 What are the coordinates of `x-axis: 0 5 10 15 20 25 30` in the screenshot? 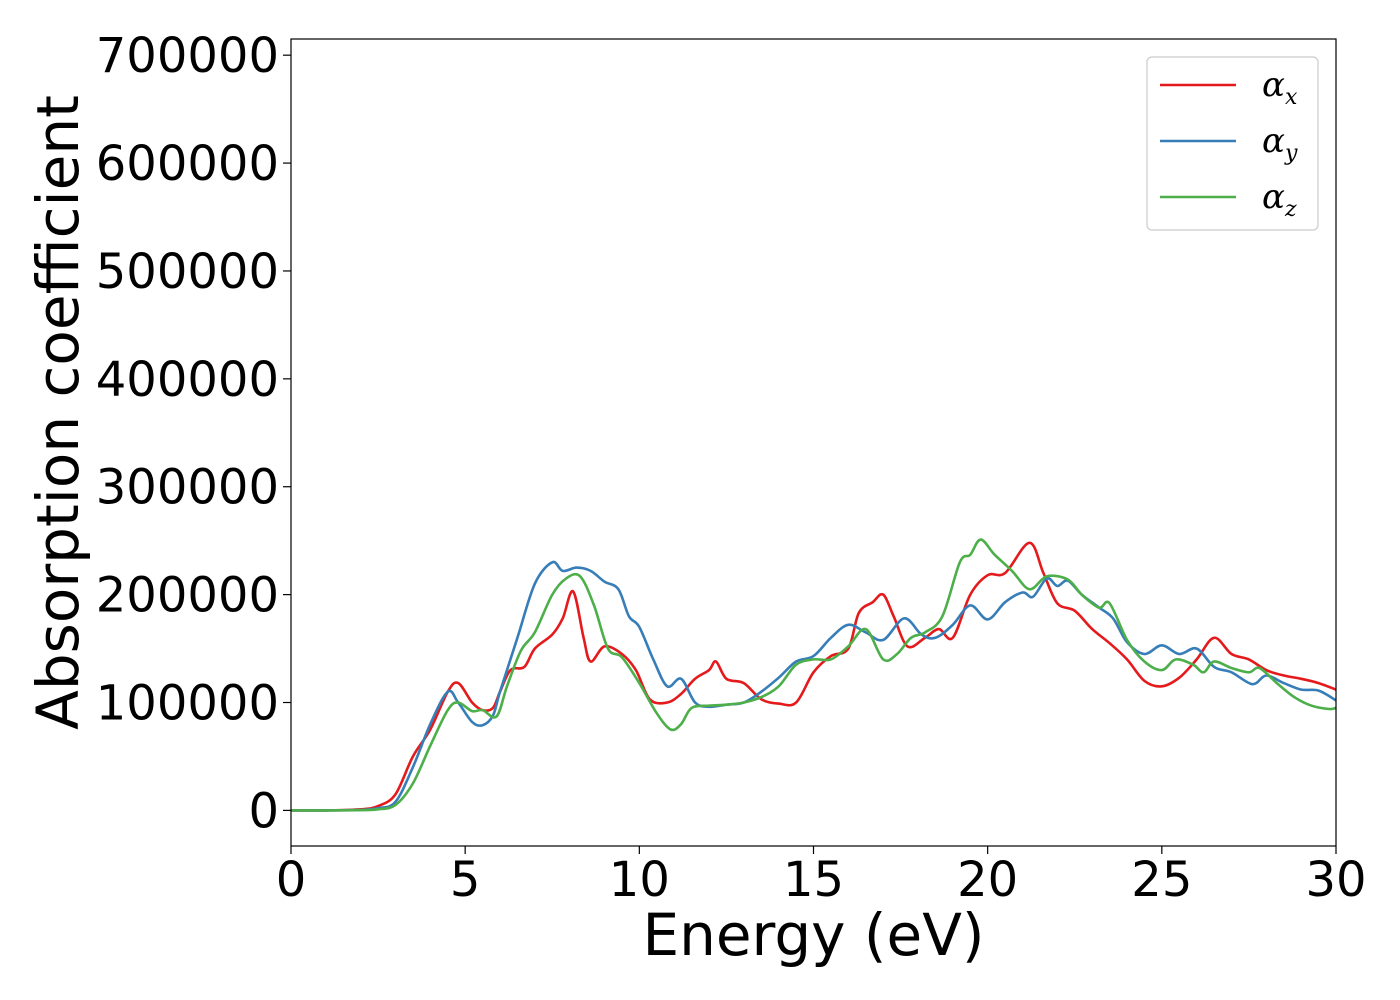 It's located at (821, 877).